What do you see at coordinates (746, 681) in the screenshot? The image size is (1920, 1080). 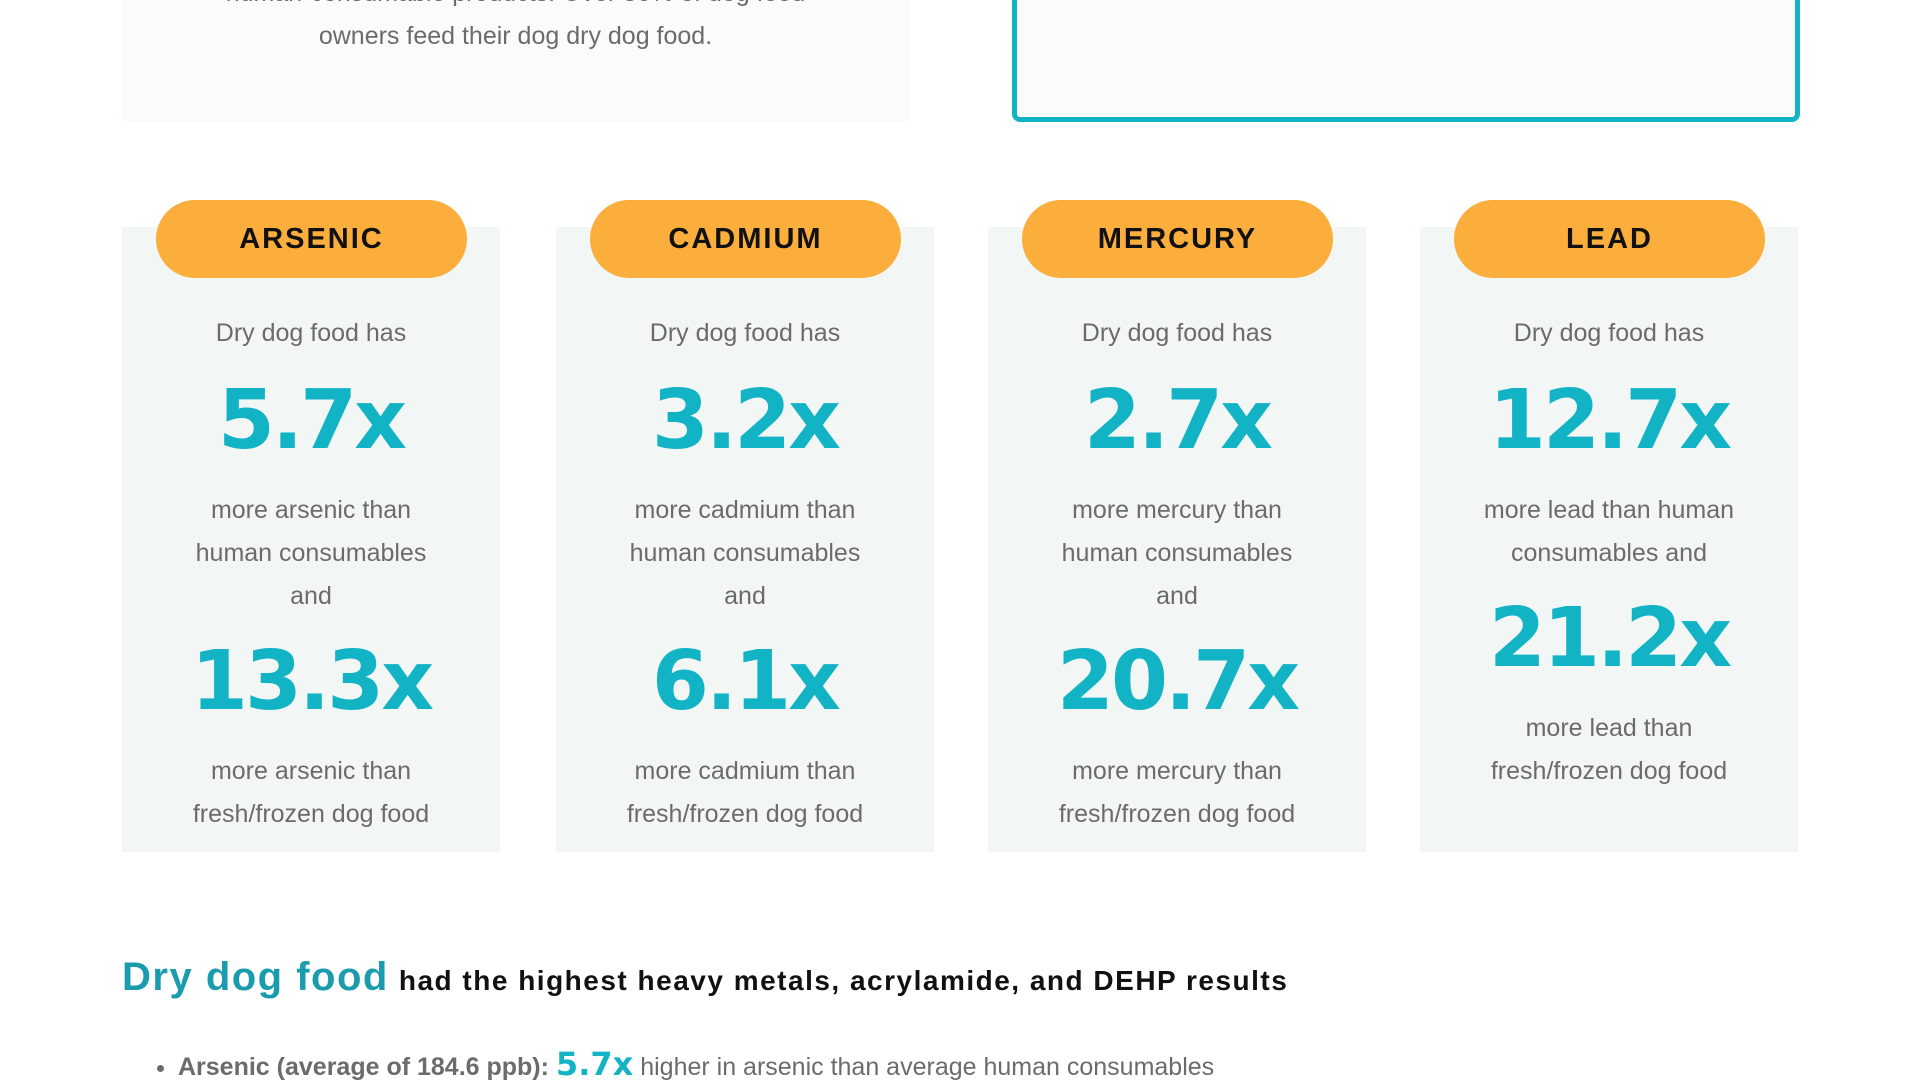 I see `multiplier: 6.1x` at bounding box center [746, 681].